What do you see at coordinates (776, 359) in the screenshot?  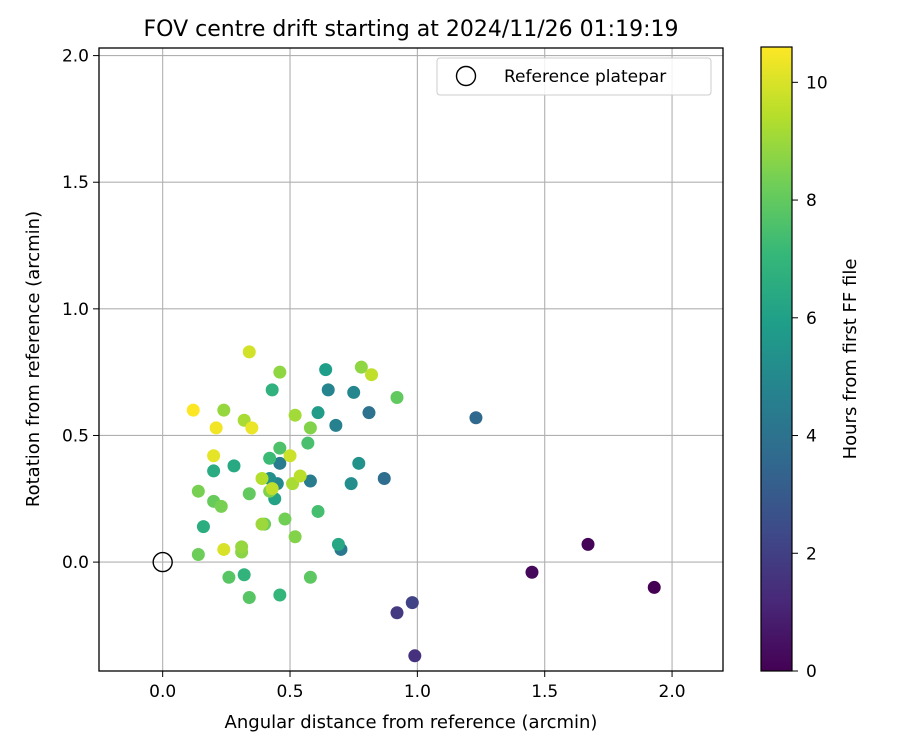 I see `colorbar` at bounding box center [776, 359].